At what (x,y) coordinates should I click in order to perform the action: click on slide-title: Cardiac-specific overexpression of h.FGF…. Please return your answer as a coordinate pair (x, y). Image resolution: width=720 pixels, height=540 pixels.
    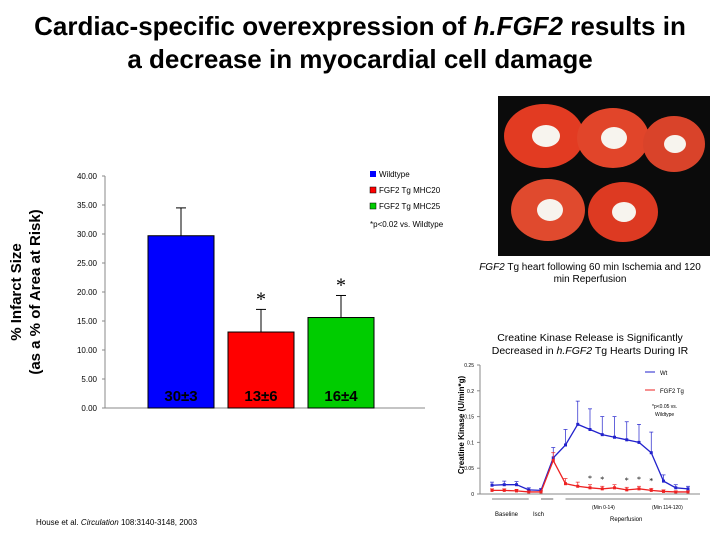
    Looking at the image, I should click on (360, 43).